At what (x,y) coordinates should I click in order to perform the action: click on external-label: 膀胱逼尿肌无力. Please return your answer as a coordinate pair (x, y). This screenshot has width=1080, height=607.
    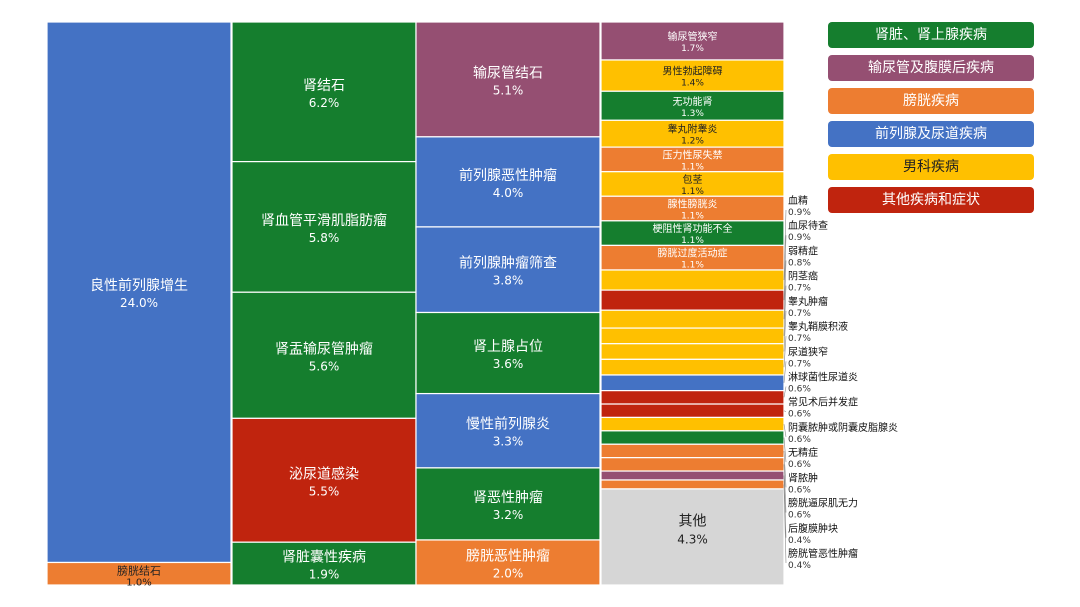
    Looking at the image, I should click on (823, 503).